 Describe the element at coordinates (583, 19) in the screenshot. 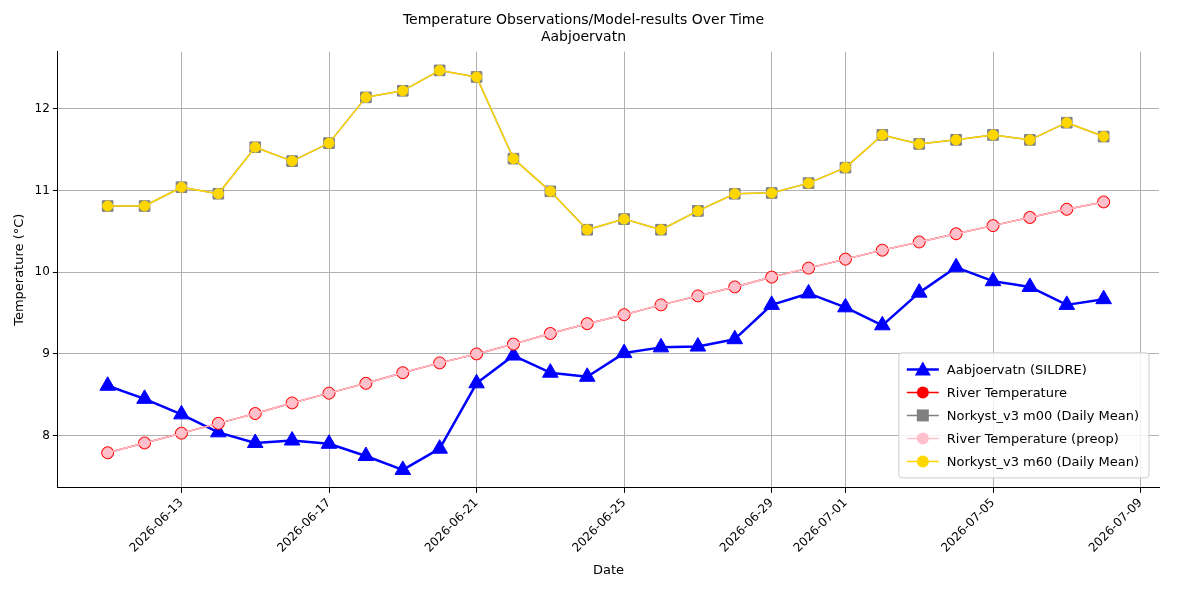

I see `chart-title: Temperature Observations/Model-results Over Time` at that location.